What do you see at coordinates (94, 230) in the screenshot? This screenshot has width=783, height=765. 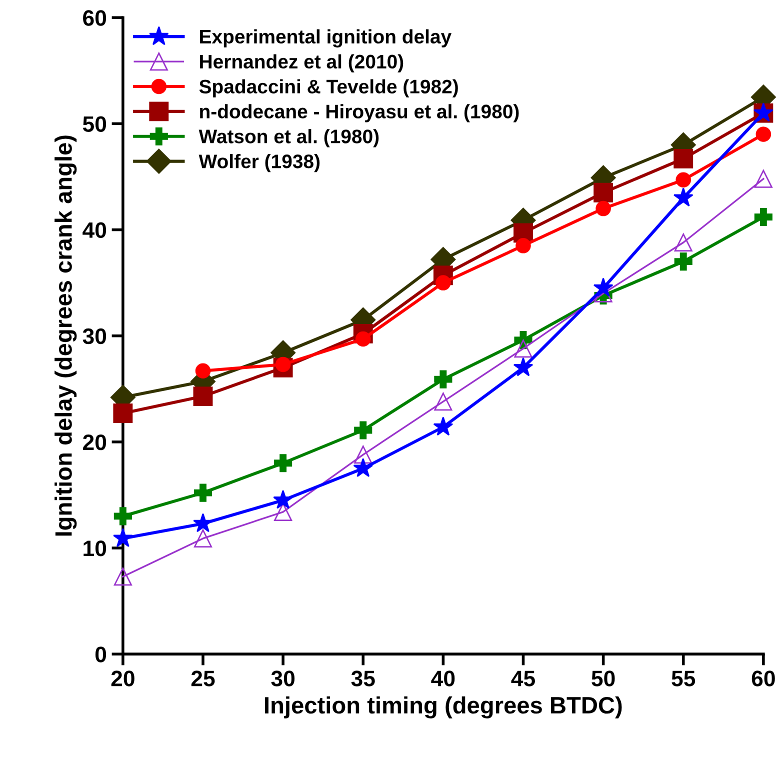 I see `y-tick-label: 40` at bounding box center [94, 230].